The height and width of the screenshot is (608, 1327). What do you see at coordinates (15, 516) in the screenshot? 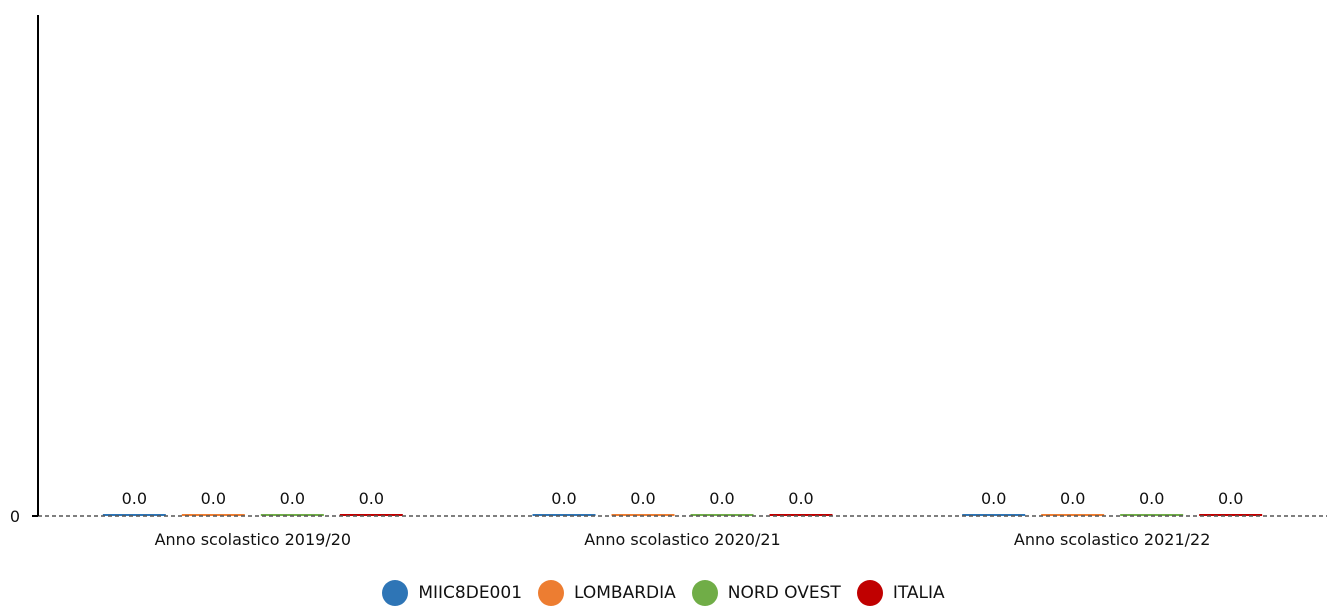
I see `y-tick-label: 0` at bounding box center [15, 516].